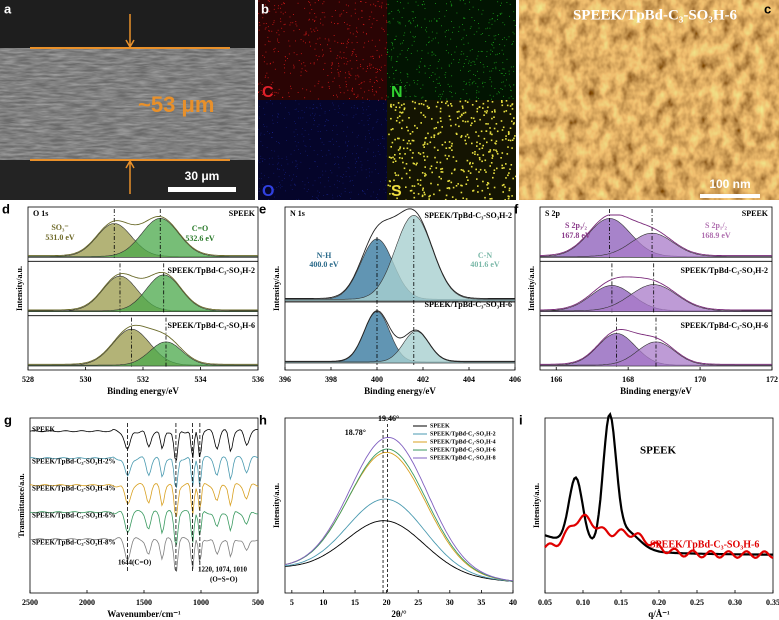  What do you see at coordinates (649, 100) in the screenshot?
I see `panel-c: SPEEK/TpBd-C₃-SO₃H-6 100 nm c` at bounding box center [649, 100].